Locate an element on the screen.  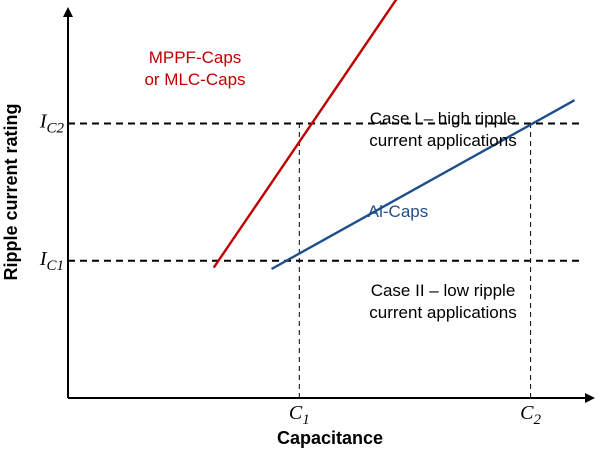
annotation-al-caps: Al-Caps is located at coordinates (398, 211).